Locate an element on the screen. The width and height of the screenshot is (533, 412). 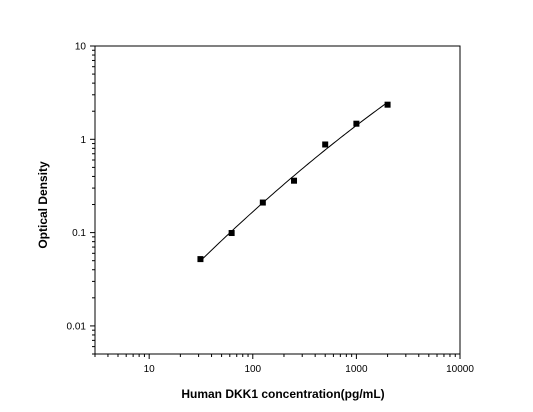
y-axis-title: Optical Density is located at coordinates (43, 205).